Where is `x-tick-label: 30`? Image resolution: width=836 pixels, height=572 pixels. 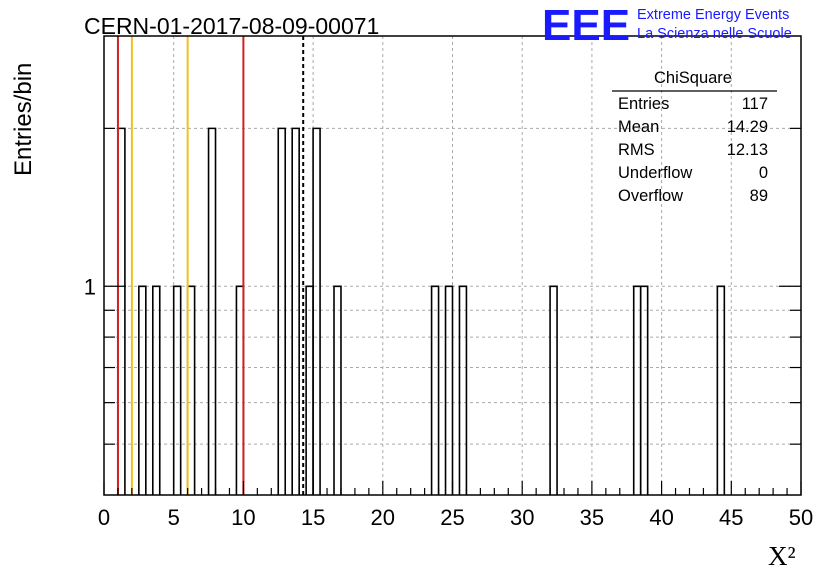
x-tick-label: 30 is located at coordinates (522, 517).